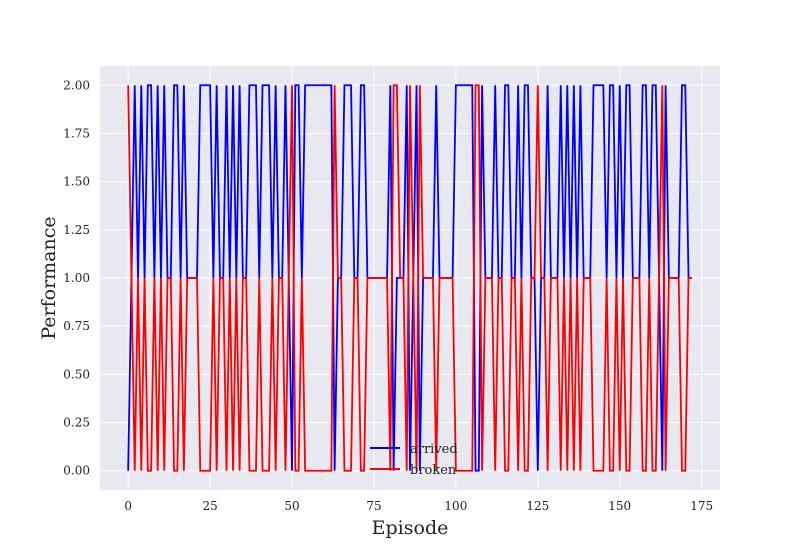 The width and height of the screenshot is (800, 550). Describe the element at coordinates (455, 506) in the screenshot. I see `x-tick-label: 100` at that location.